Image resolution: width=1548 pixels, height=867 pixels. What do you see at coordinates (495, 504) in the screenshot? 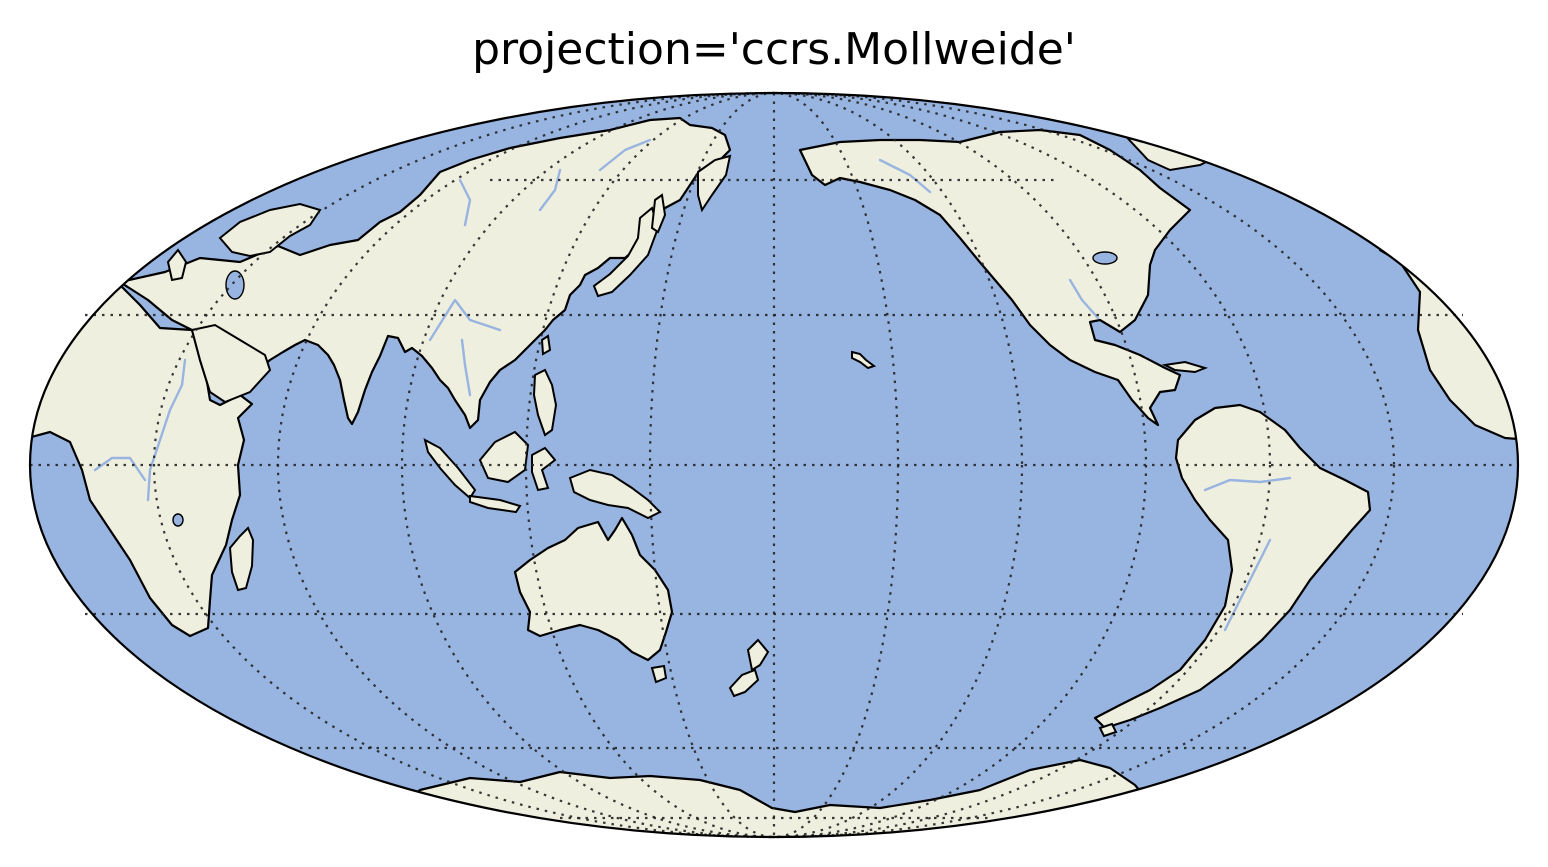
I see `java` at bounding box center [495, 504].